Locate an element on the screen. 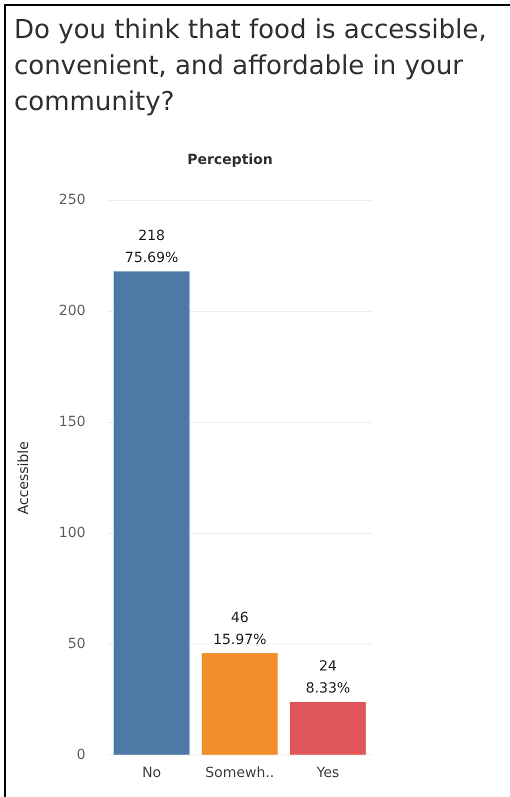 The image size is (510, 797). x-tick-label: No is located at coordinates (152, 773).